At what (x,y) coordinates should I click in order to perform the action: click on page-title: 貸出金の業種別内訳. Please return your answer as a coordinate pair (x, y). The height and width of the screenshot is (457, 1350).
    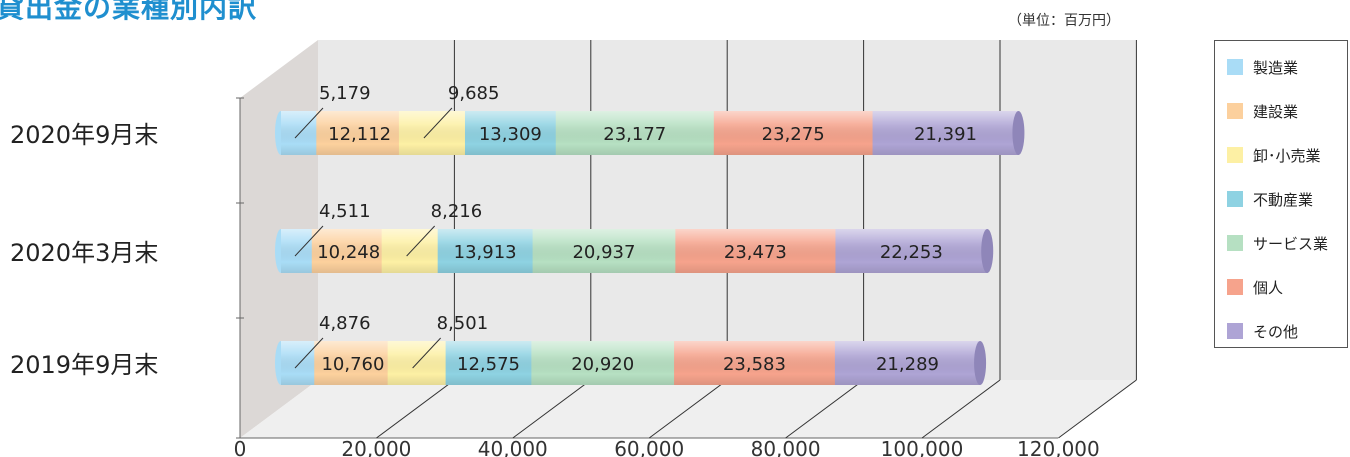
    Looking at the image, I should click on (129, 12).